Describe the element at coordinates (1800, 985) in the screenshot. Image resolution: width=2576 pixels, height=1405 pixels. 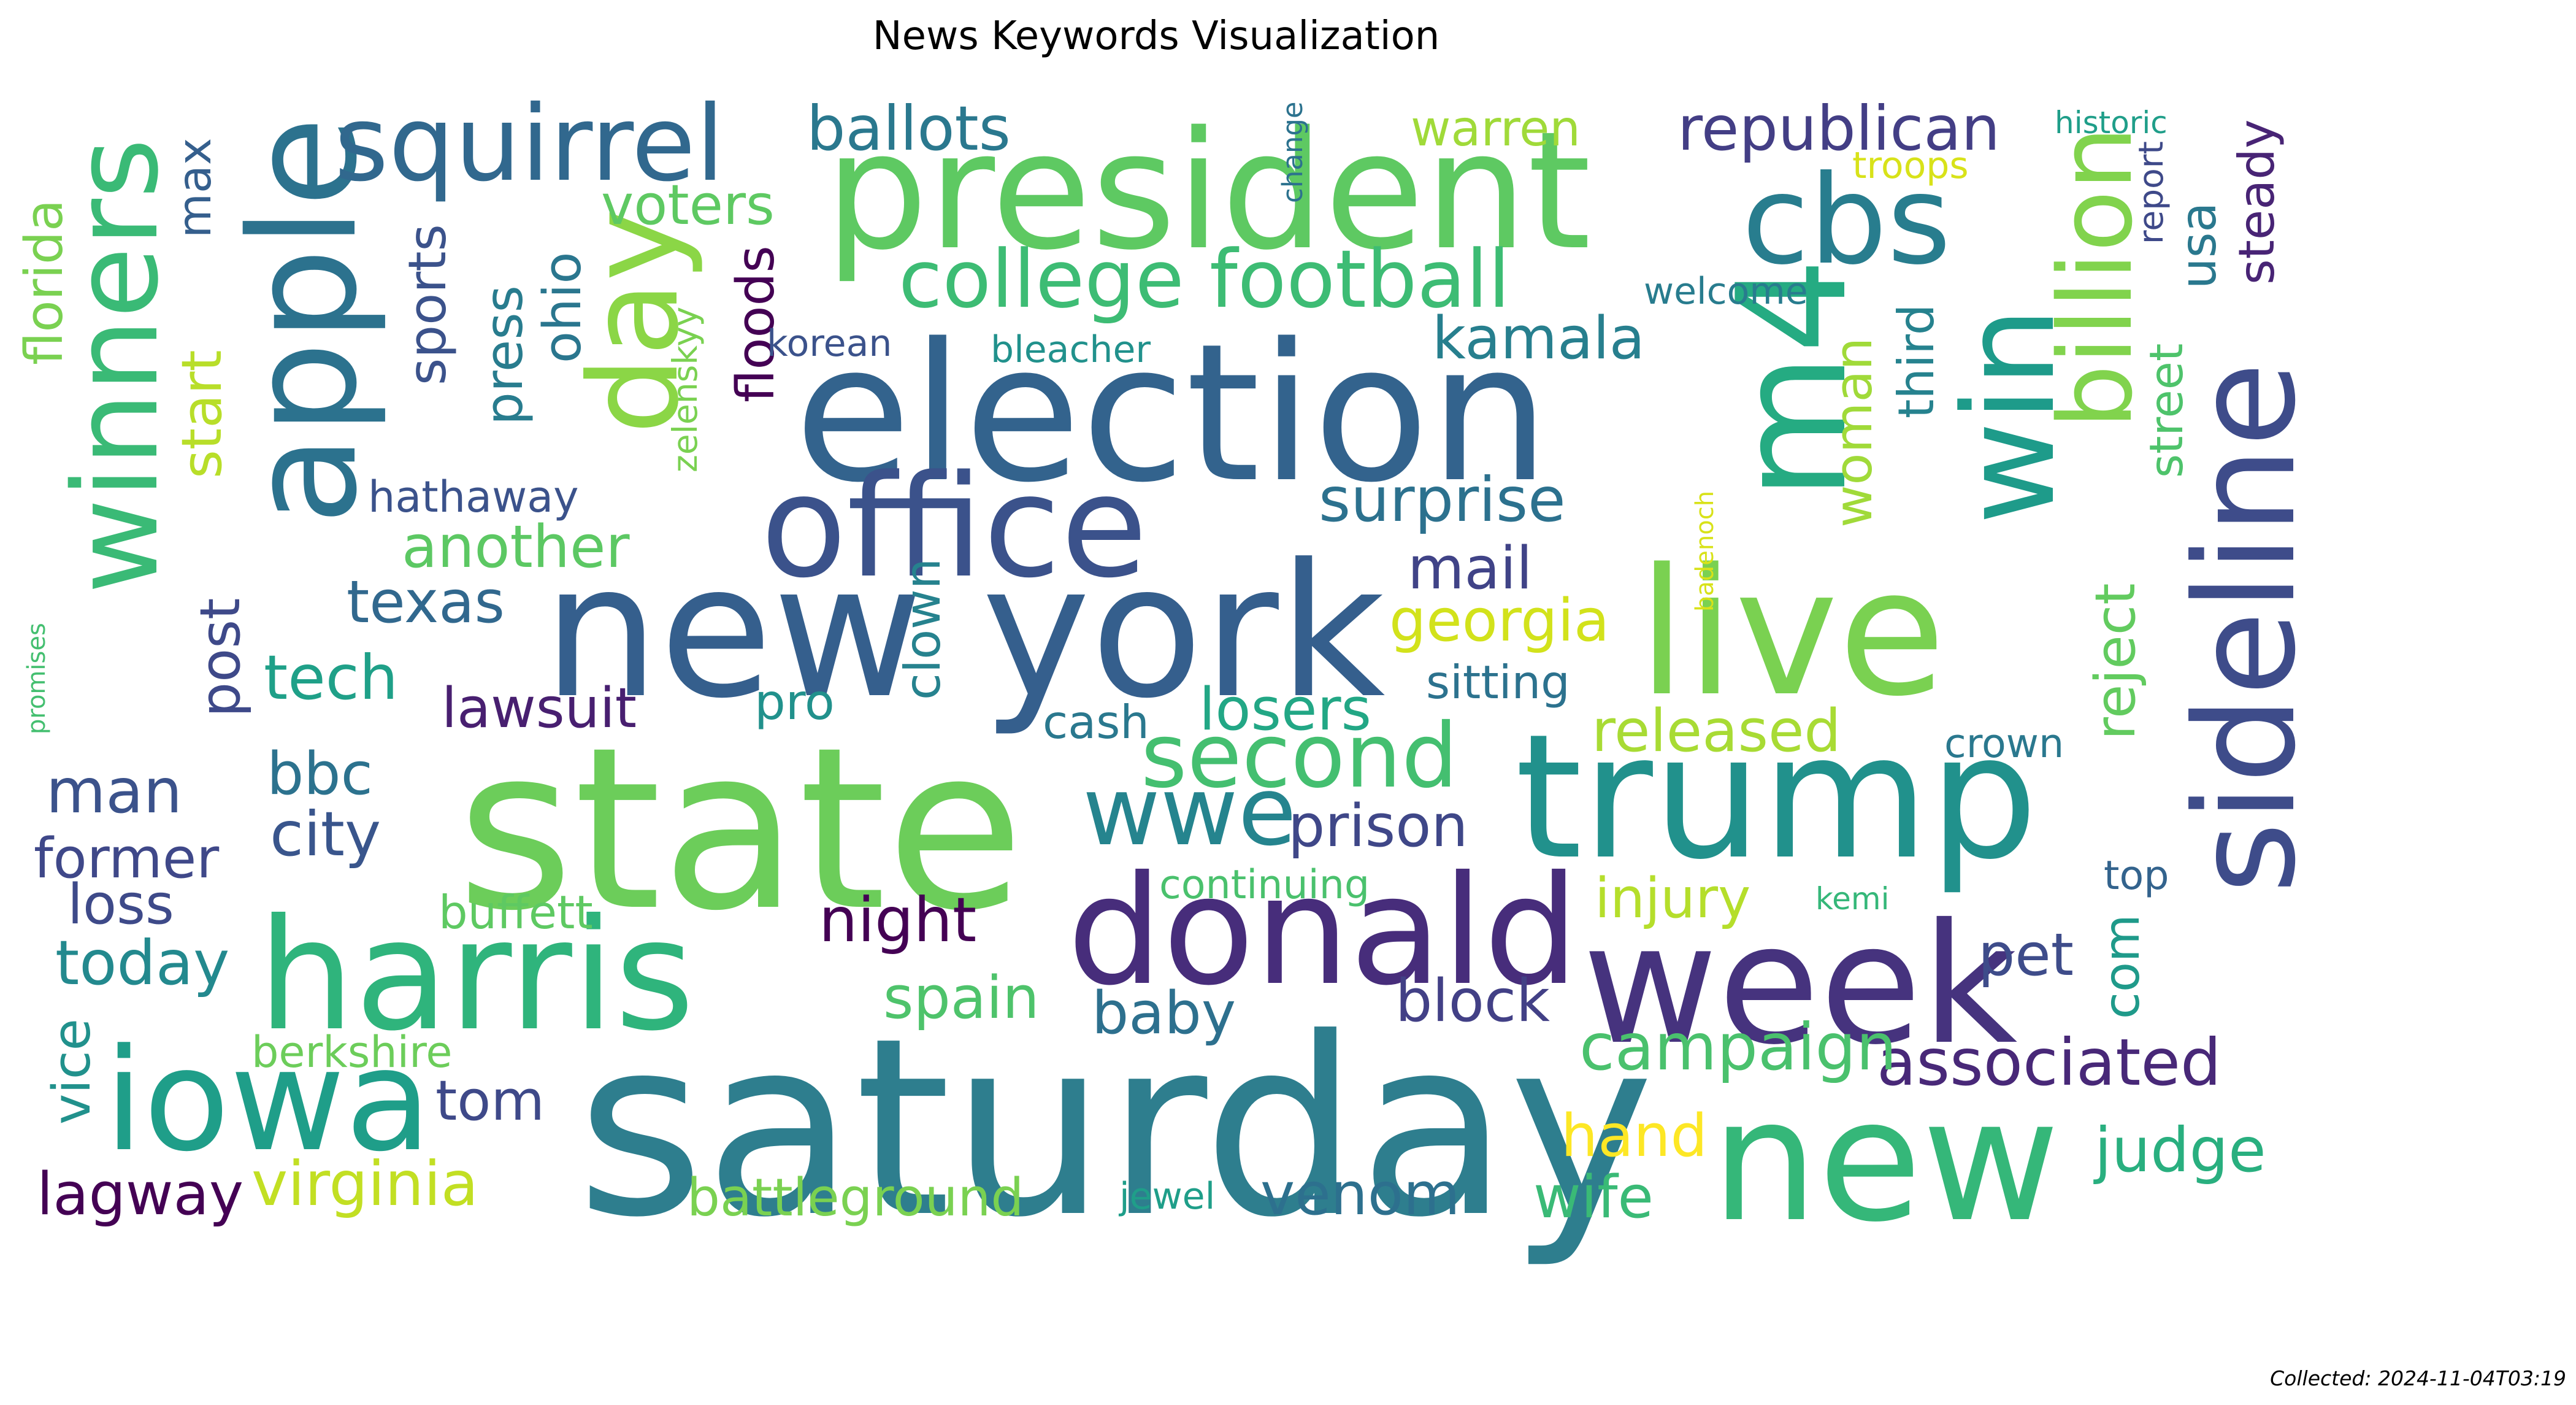
I see `word-week: week` at that location.